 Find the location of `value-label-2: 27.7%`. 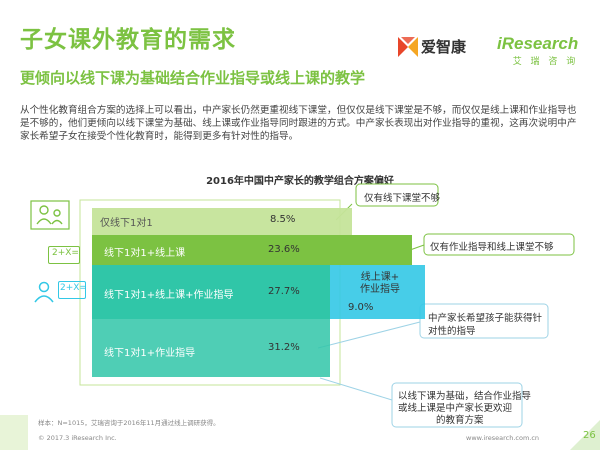

value-label-2: 27.7% is located at coordinates (284, 291).